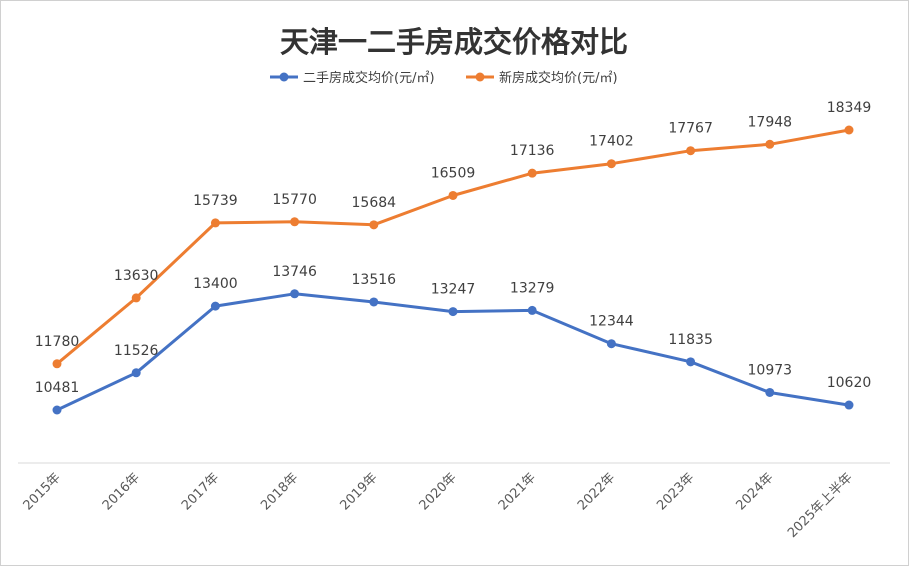 Image resolution: width=909 pixels, height=566 pixels. What do you see at coordinates (358, 491) in the screenshot?
I see `x-tick-label: 2019年` at bounding box center [358, 491].